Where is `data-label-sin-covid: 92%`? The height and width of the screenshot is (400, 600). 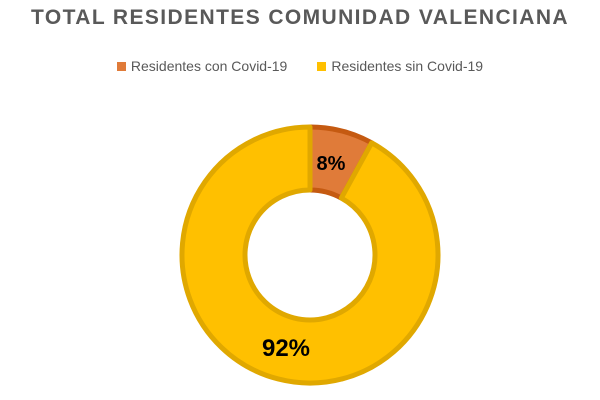
data-label-sin-covid: 92% is located at coordinates (286, 348).